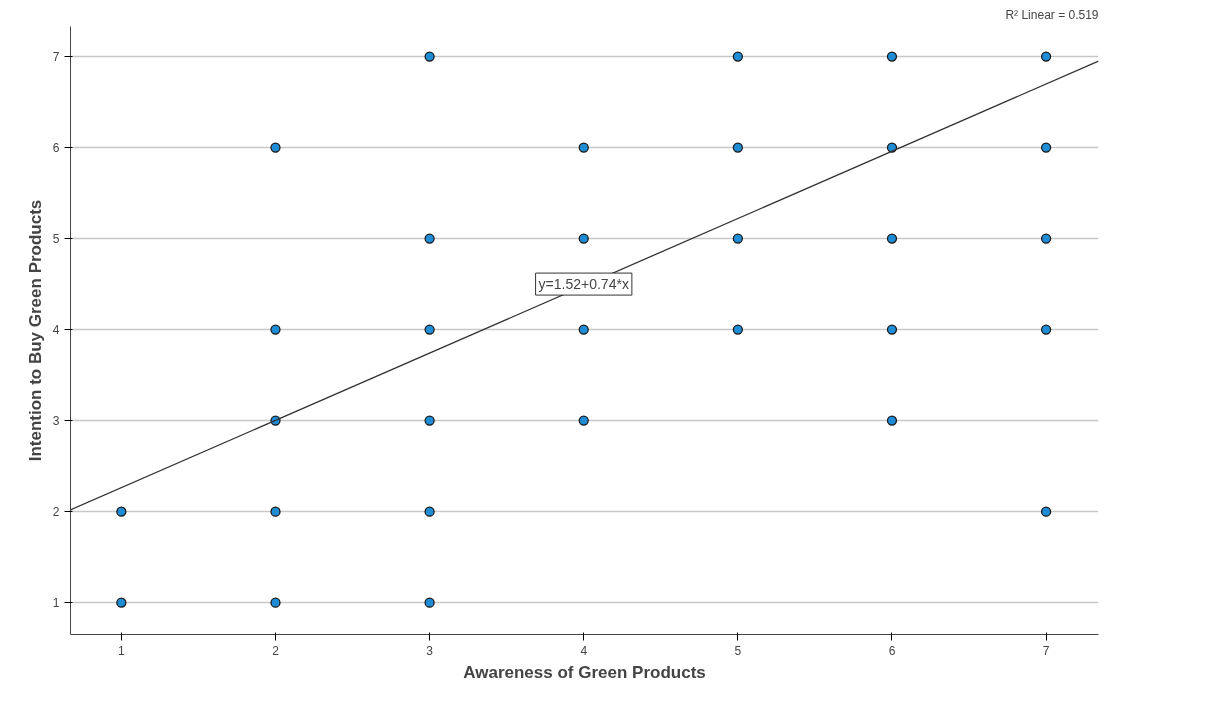  What do you see at coordinates (56, 330) in the screenshot?
I see `y-tick-label: 4` at bounding box center [56, 330].